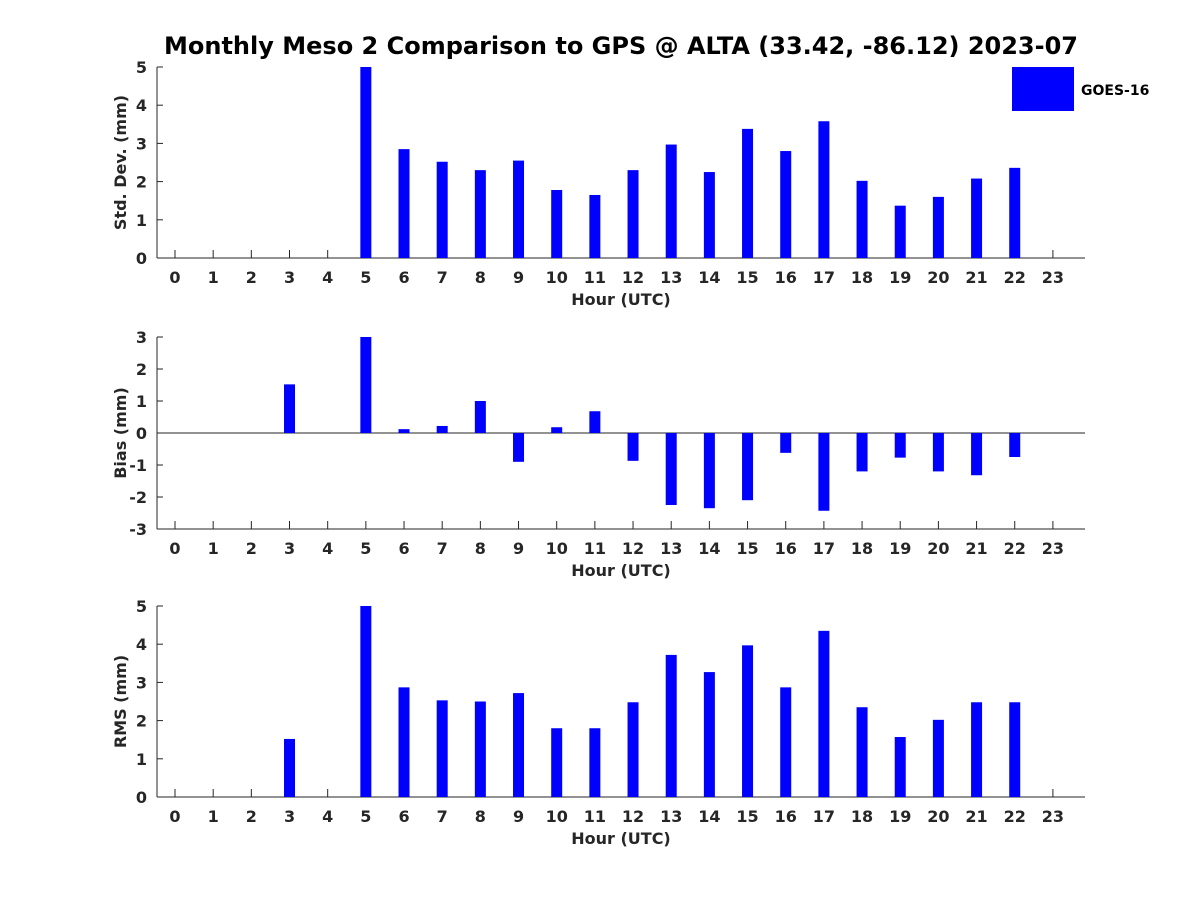 The width and height of the screenshot is (1200, 900). Describe the element at coordinates (824, 548) in the screenshot. I see `x-tick-label: 17` at that location.